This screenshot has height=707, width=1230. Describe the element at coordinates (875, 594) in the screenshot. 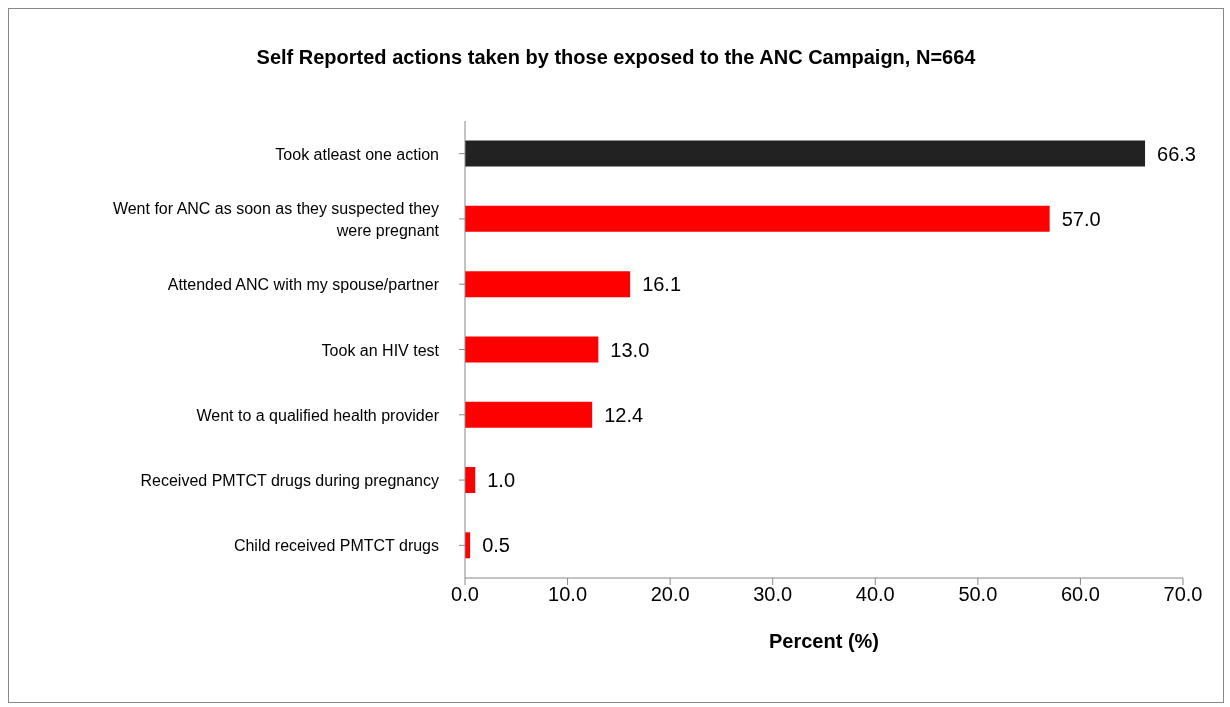

I see `x-tick-label: 40.0` at that location.